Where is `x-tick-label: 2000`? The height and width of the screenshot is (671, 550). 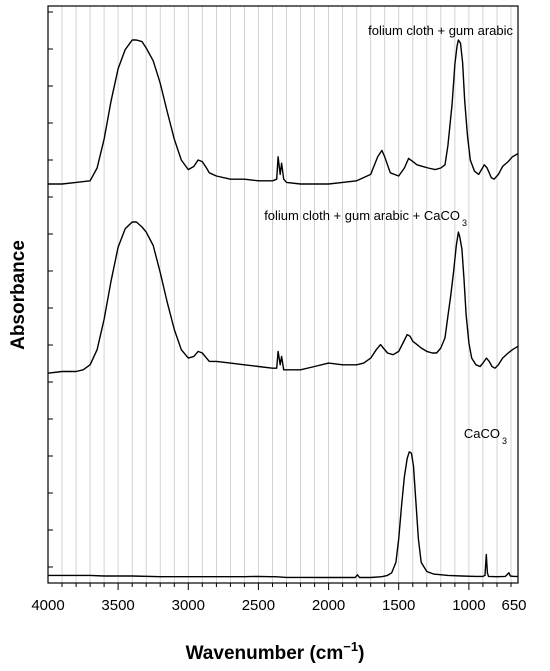
x-tick-label: 2000 is located at coordinates (328, 605).